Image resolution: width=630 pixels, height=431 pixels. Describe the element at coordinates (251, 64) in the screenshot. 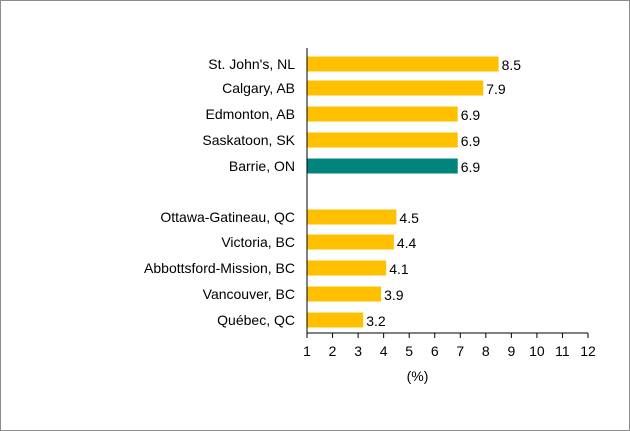

I see `category-label-0: St. John's, NL` at that location.